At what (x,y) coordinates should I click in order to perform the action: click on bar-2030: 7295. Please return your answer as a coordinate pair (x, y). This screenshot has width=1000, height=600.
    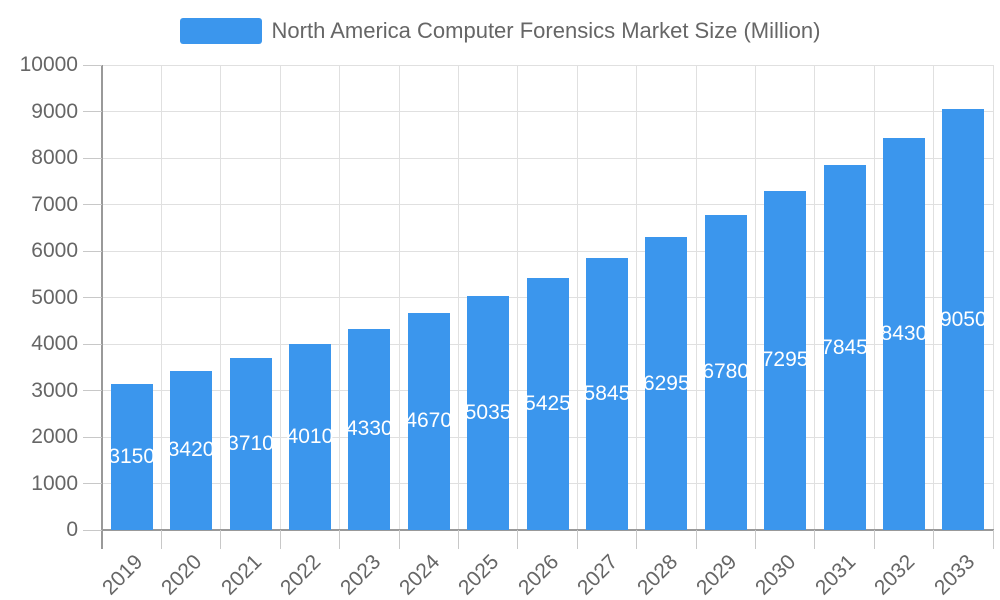
    Looking at the image, I should click on (785, 360).